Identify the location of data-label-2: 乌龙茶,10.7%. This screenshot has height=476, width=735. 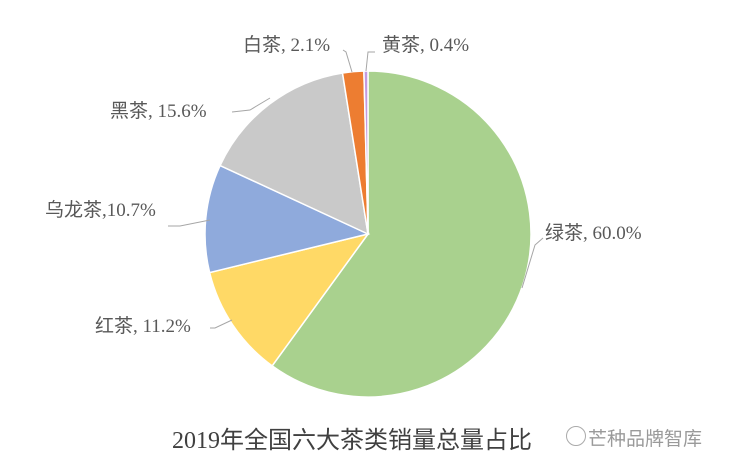
(100, 210).